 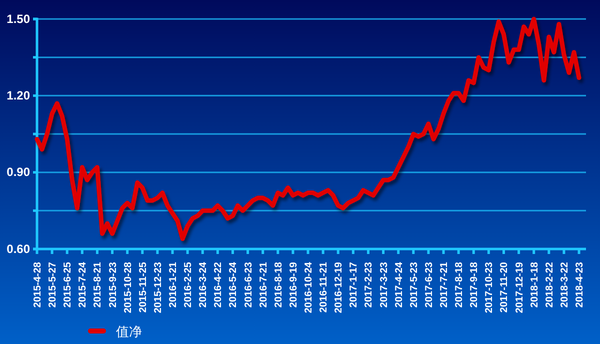 What do you see at coordinates (204, 285) in the screenshot?
I see `x-tick-label: 2016-3-24` at bounding box center [204, 285].